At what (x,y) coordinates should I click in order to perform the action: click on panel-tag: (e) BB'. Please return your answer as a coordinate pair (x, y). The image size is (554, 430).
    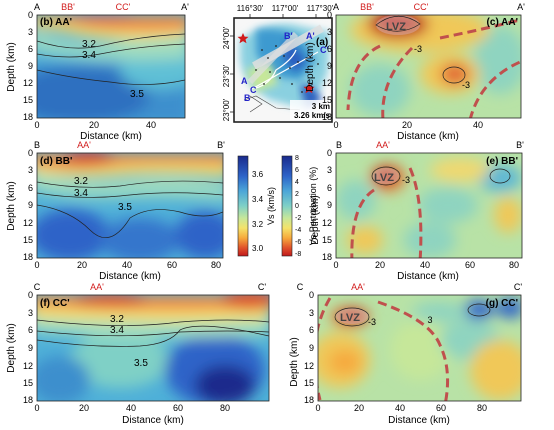
    Looking at the image, I should click on (502, 161).